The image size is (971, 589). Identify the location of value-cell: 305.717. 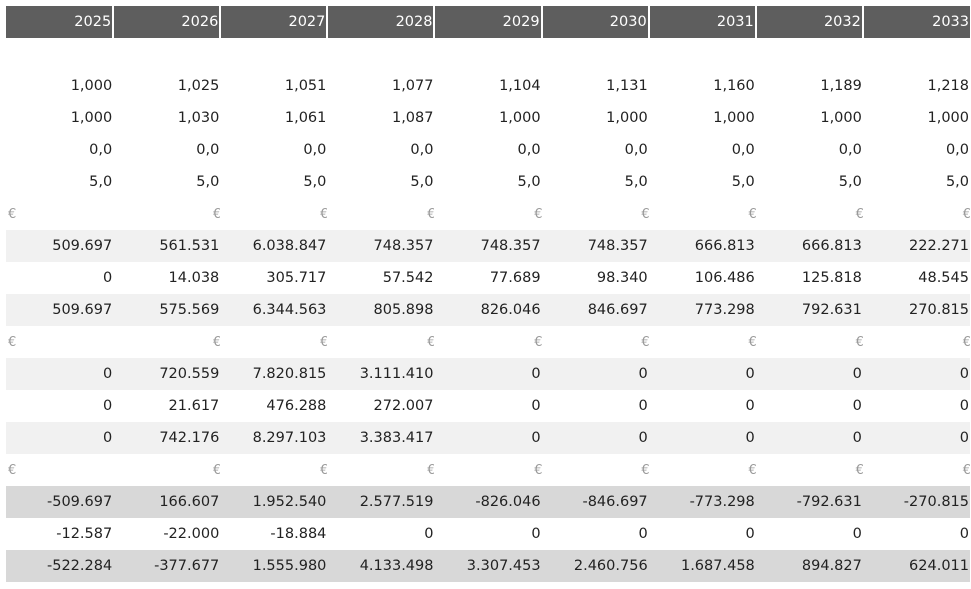
(296, 278).